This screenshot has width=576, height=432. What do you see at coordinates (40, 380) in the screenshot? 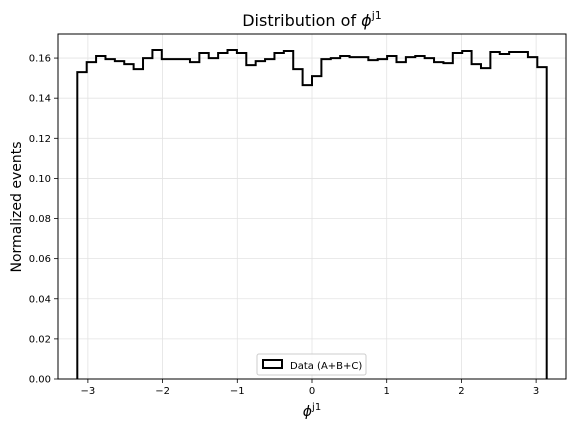
I see `y-tick-label: 0.00` at bounding box center [40, 380].